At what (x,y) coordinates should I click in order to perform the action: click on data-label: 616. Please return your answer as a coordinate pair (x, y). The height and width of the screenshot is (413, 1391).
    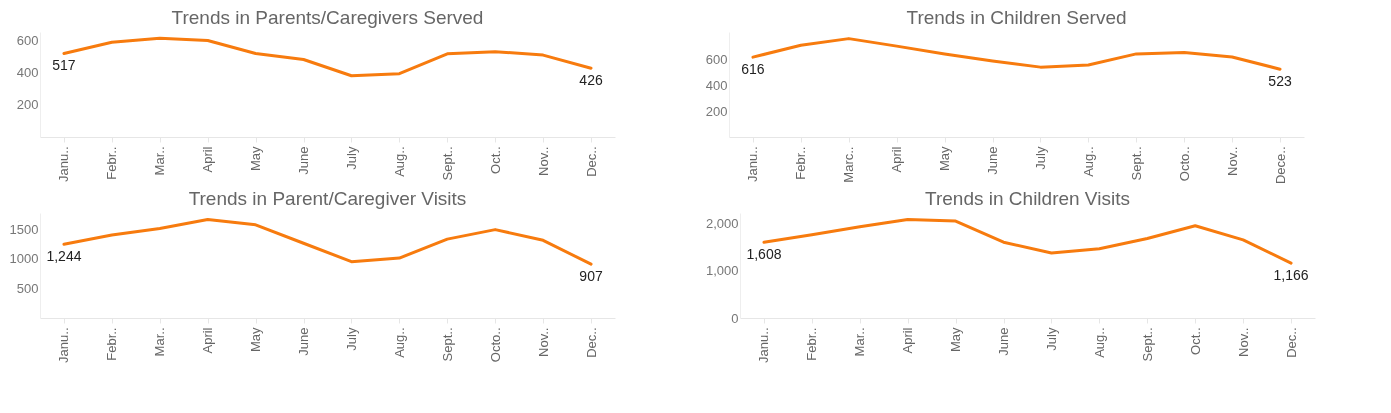
    Looking at the image, I should click on (753, 69).